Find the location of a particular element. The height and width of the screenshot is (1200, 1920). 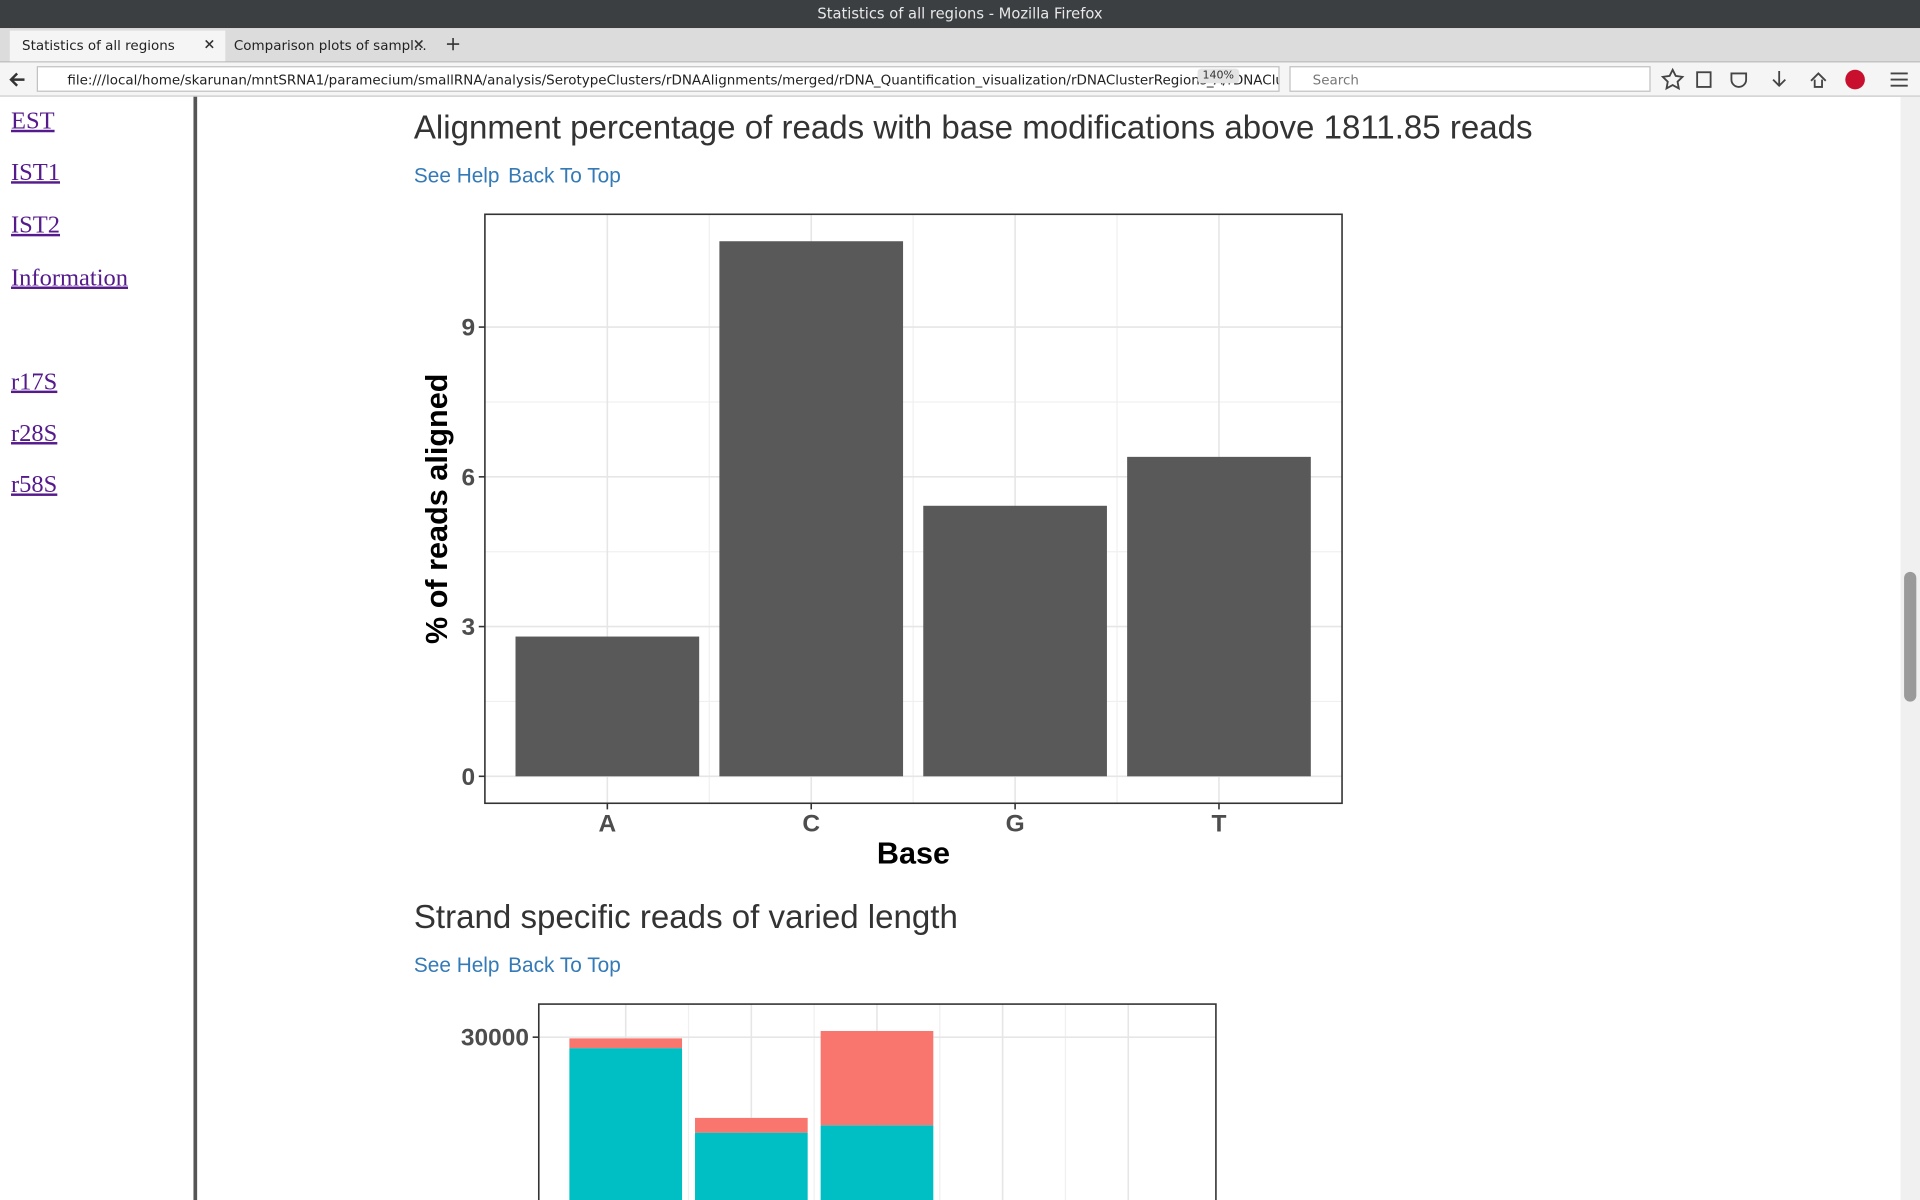

x-tick-label: G is located at coordinates (1015, 823).